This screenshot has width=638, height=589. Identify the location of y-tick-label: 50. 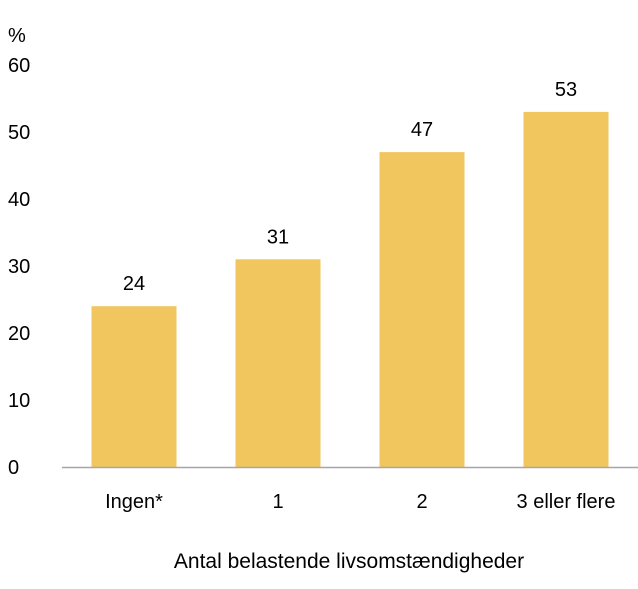
(19, 133).